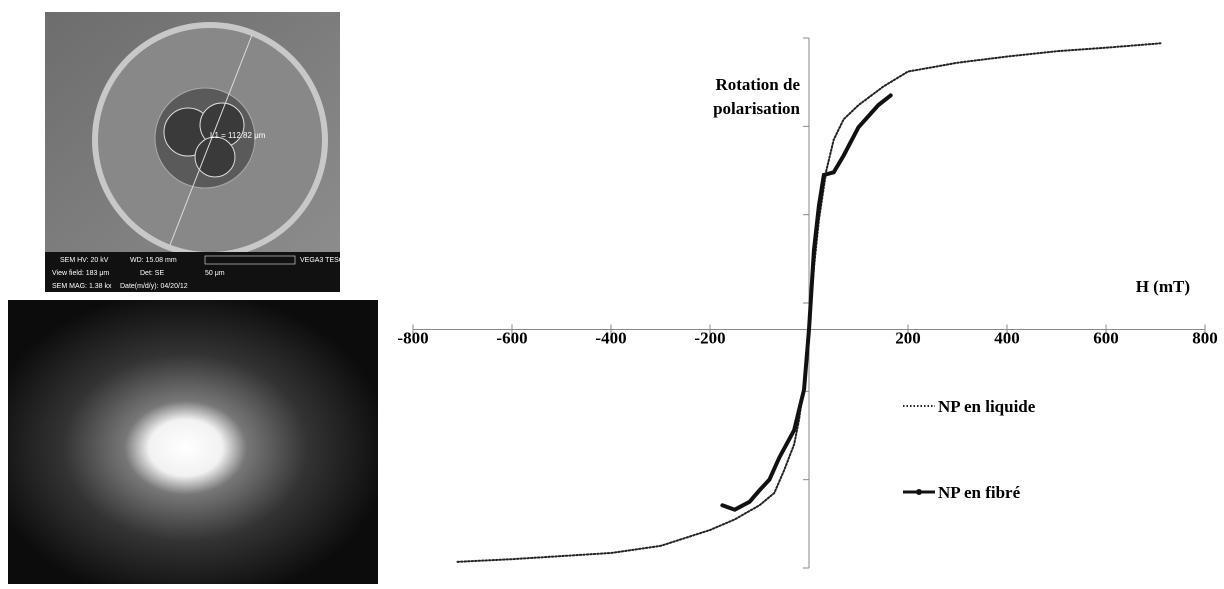 The width and height of the screenshot is (1224, 589). What do you see at coordinates (327, 260) in the screenshot?
I see `sem-label: VEGA3 TESCAN` at bounding box center [327, 260].